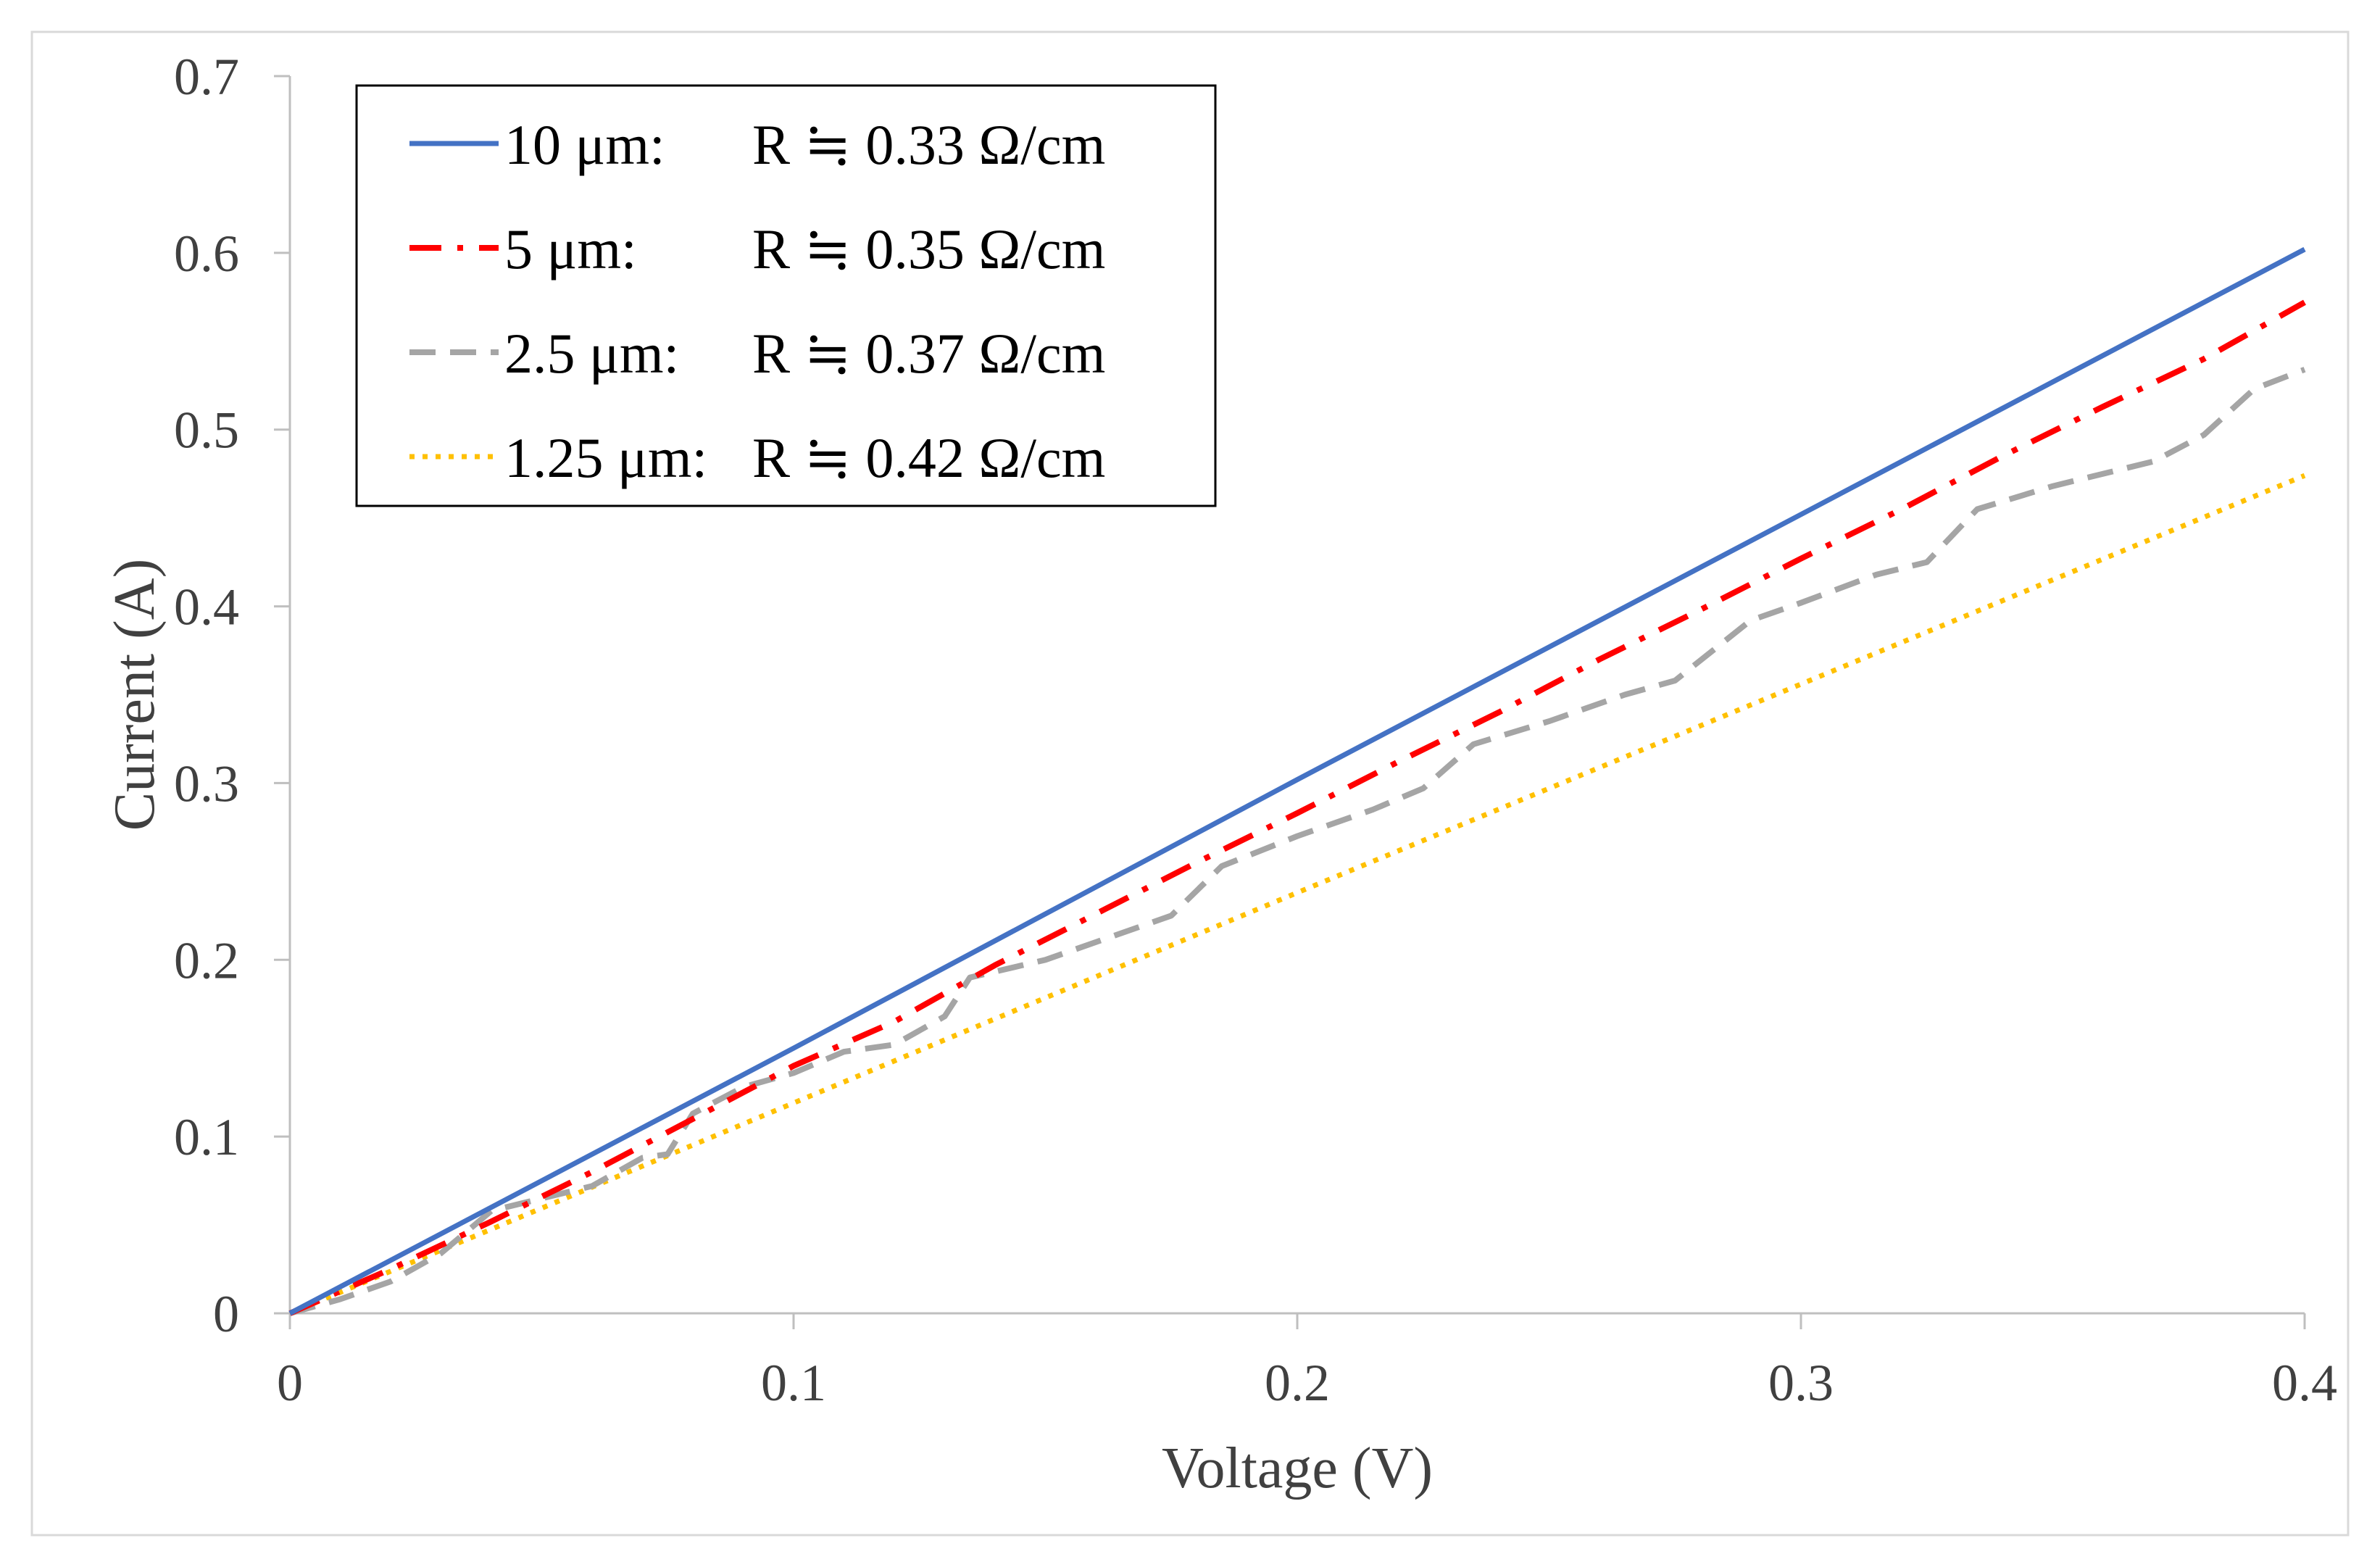 The image size is (2380, 1567). Describe the element at coordinates (206, 1137) in the screenshot. I see `y-tick-label: 0.1` at that location.